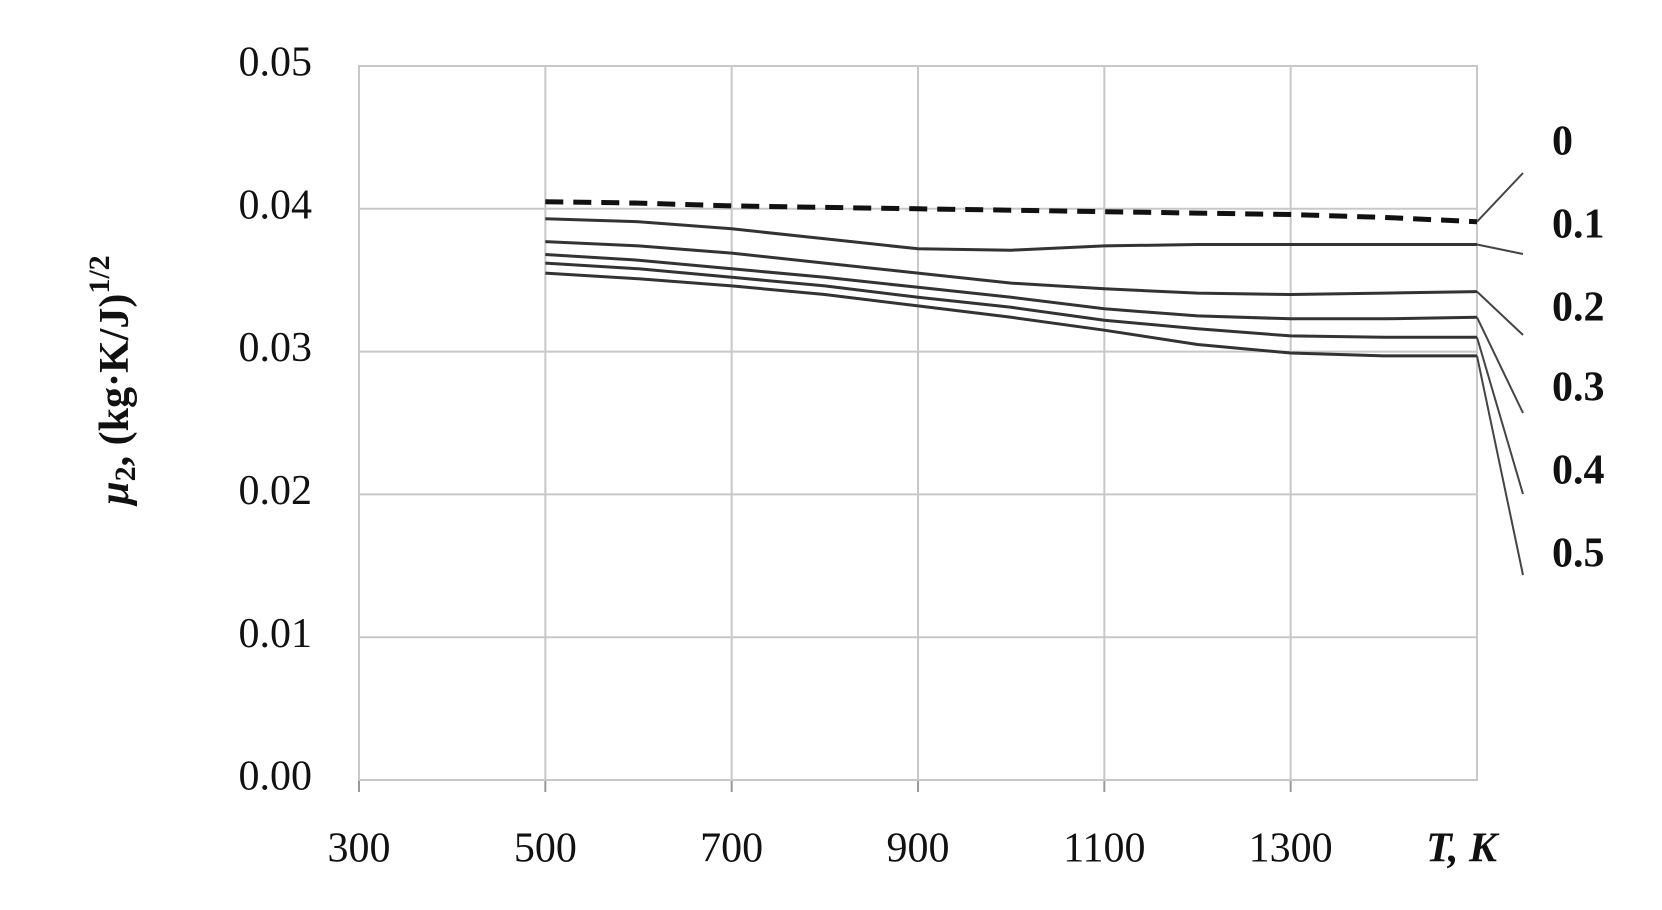  Describe the element at coordinates (99, 274) in the screenshot. I see `y-label-superscript: 1/2` at that location.